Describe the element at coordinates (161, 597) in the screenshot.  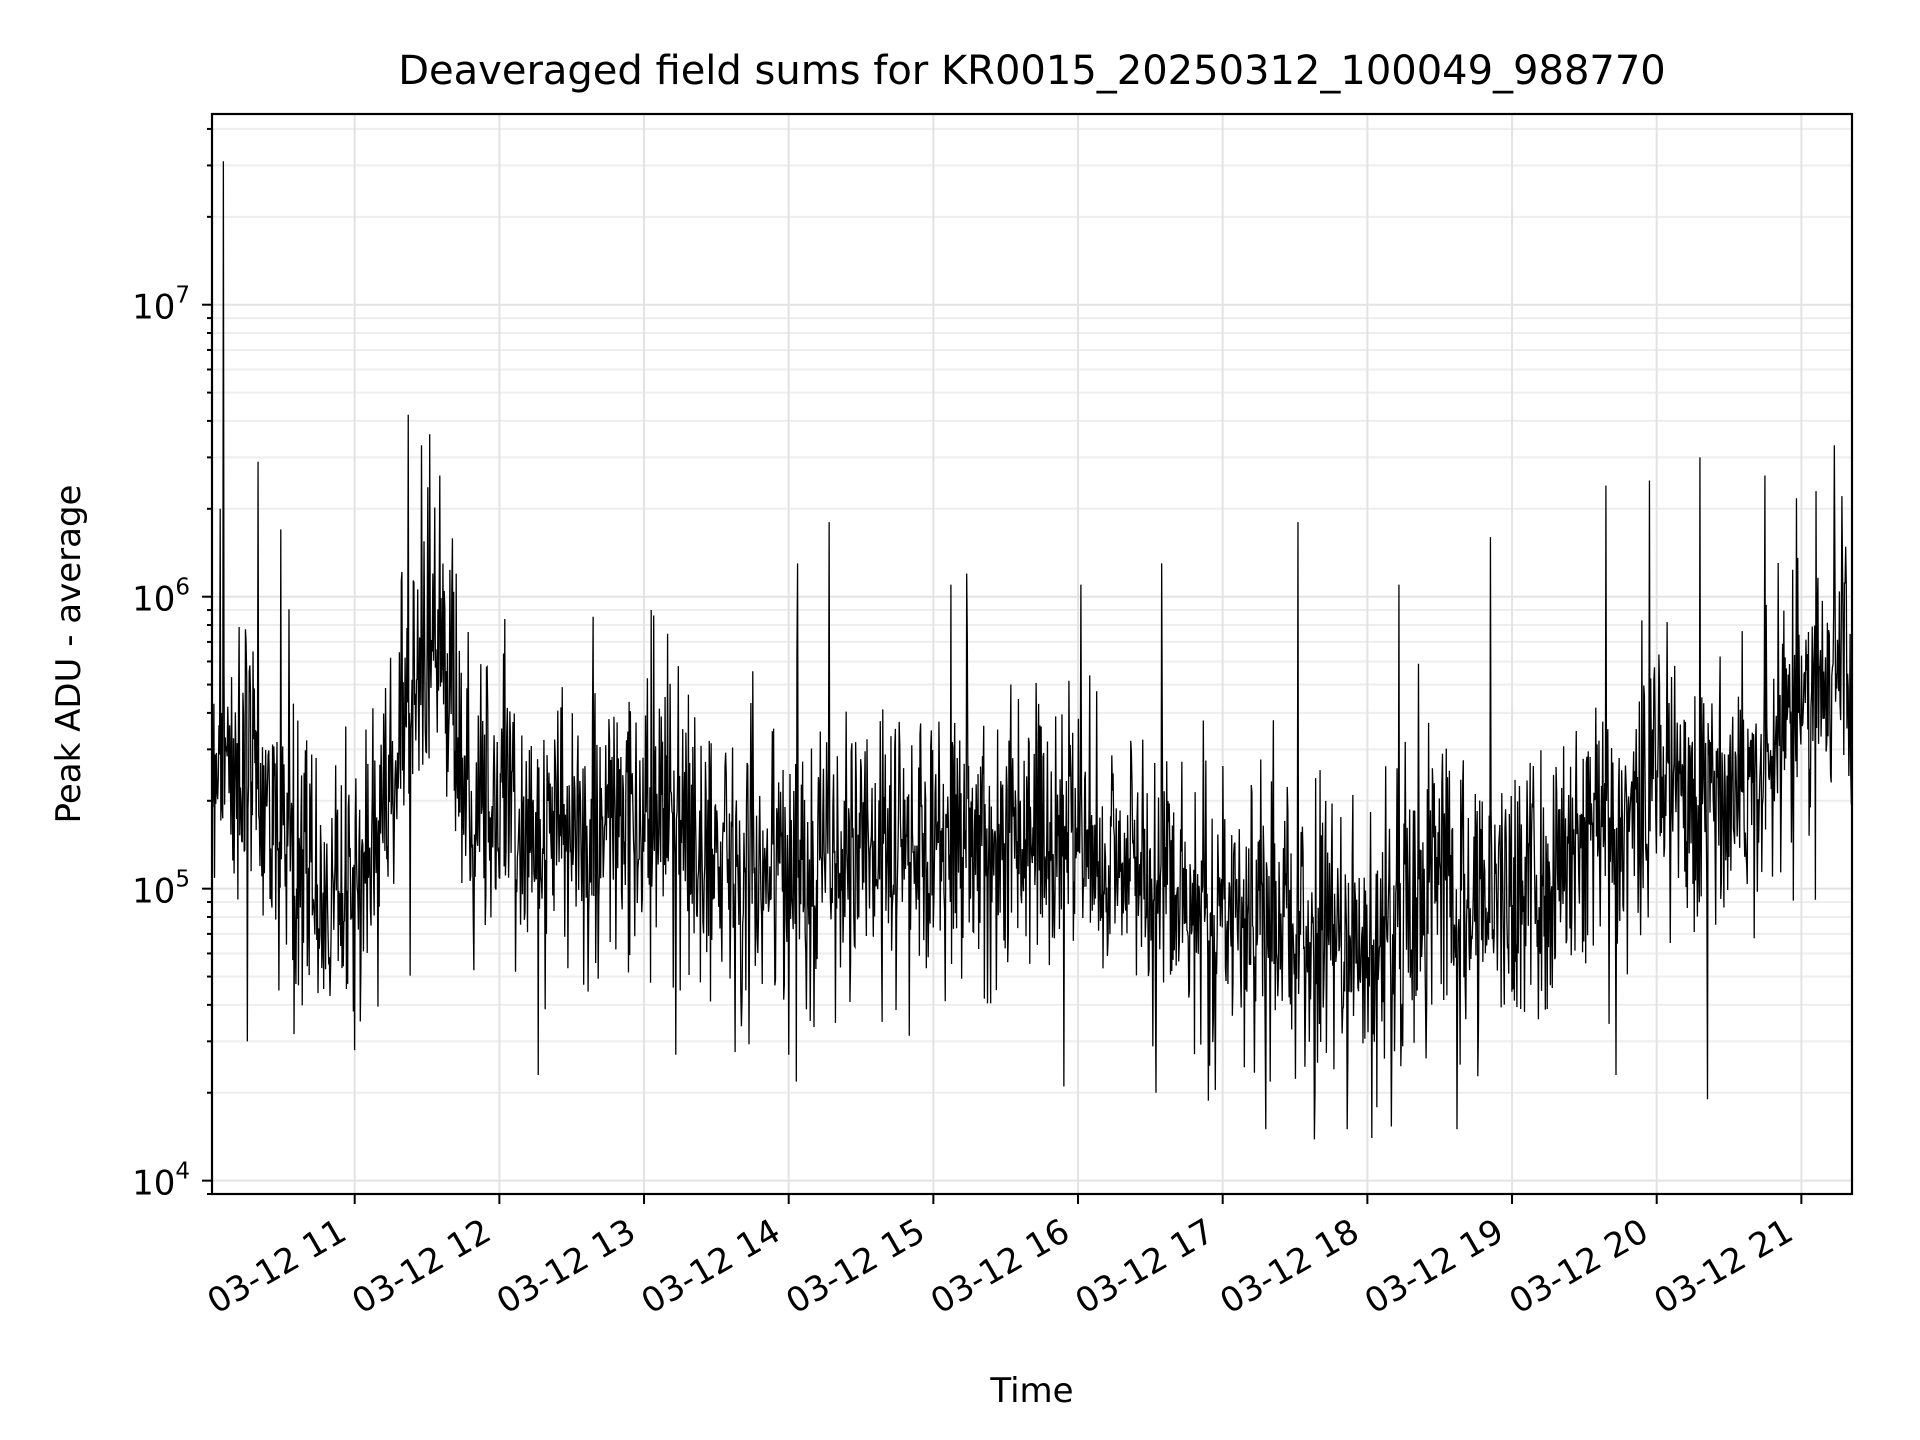
I see `y-tick-label: 10⁶` at that location.